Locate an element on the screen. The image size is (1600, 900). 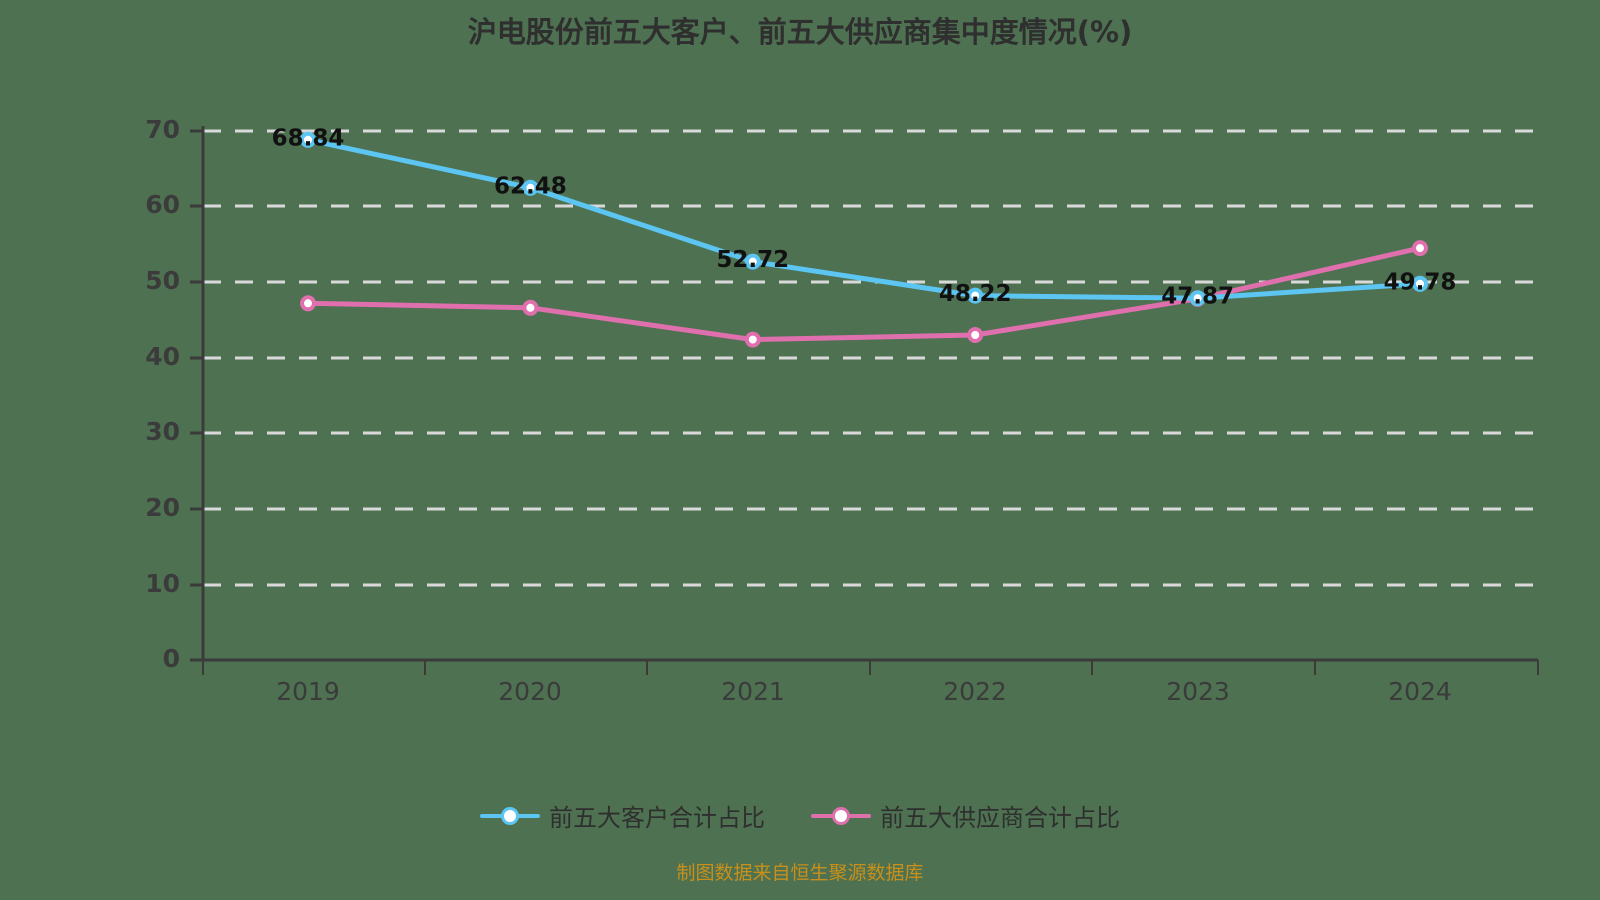
legend-marker-customer-icon is located at coordinates (510, 816).